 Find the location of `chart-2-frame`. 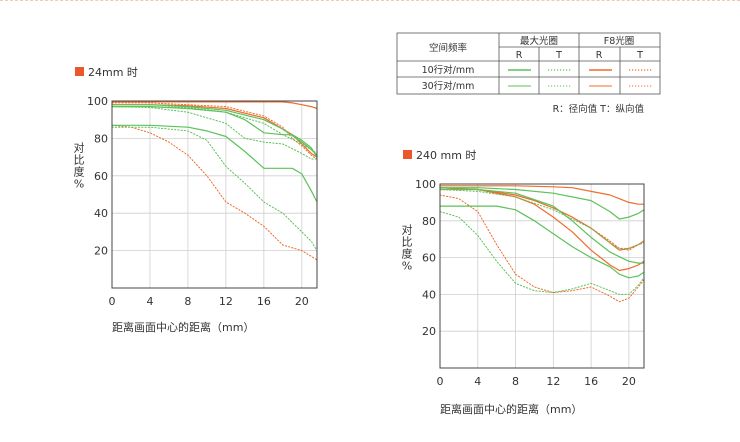

chart-2-frame is located at coordinates (542, 276).